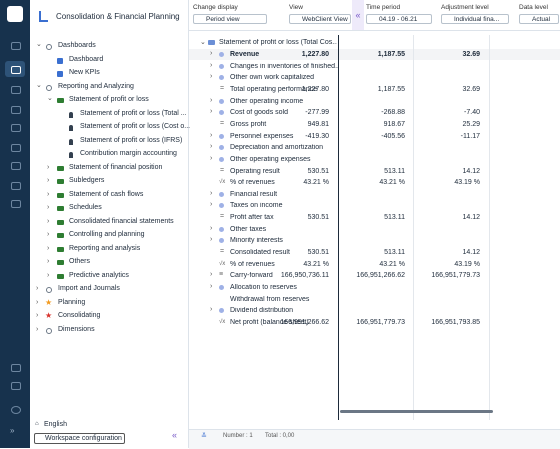 The height and width of the screenshot is (449, 560). What do you see at coordinates (204, 436) in the screenshot?
I see `status-icon: ≚` at bounding box center [204, 436].